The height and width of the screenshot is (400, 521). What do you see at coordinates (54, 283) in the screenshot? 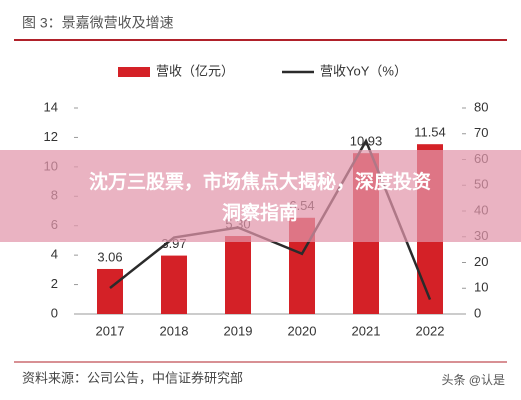
I see `y-tick-label: 2` at bounding box center [54, 283].